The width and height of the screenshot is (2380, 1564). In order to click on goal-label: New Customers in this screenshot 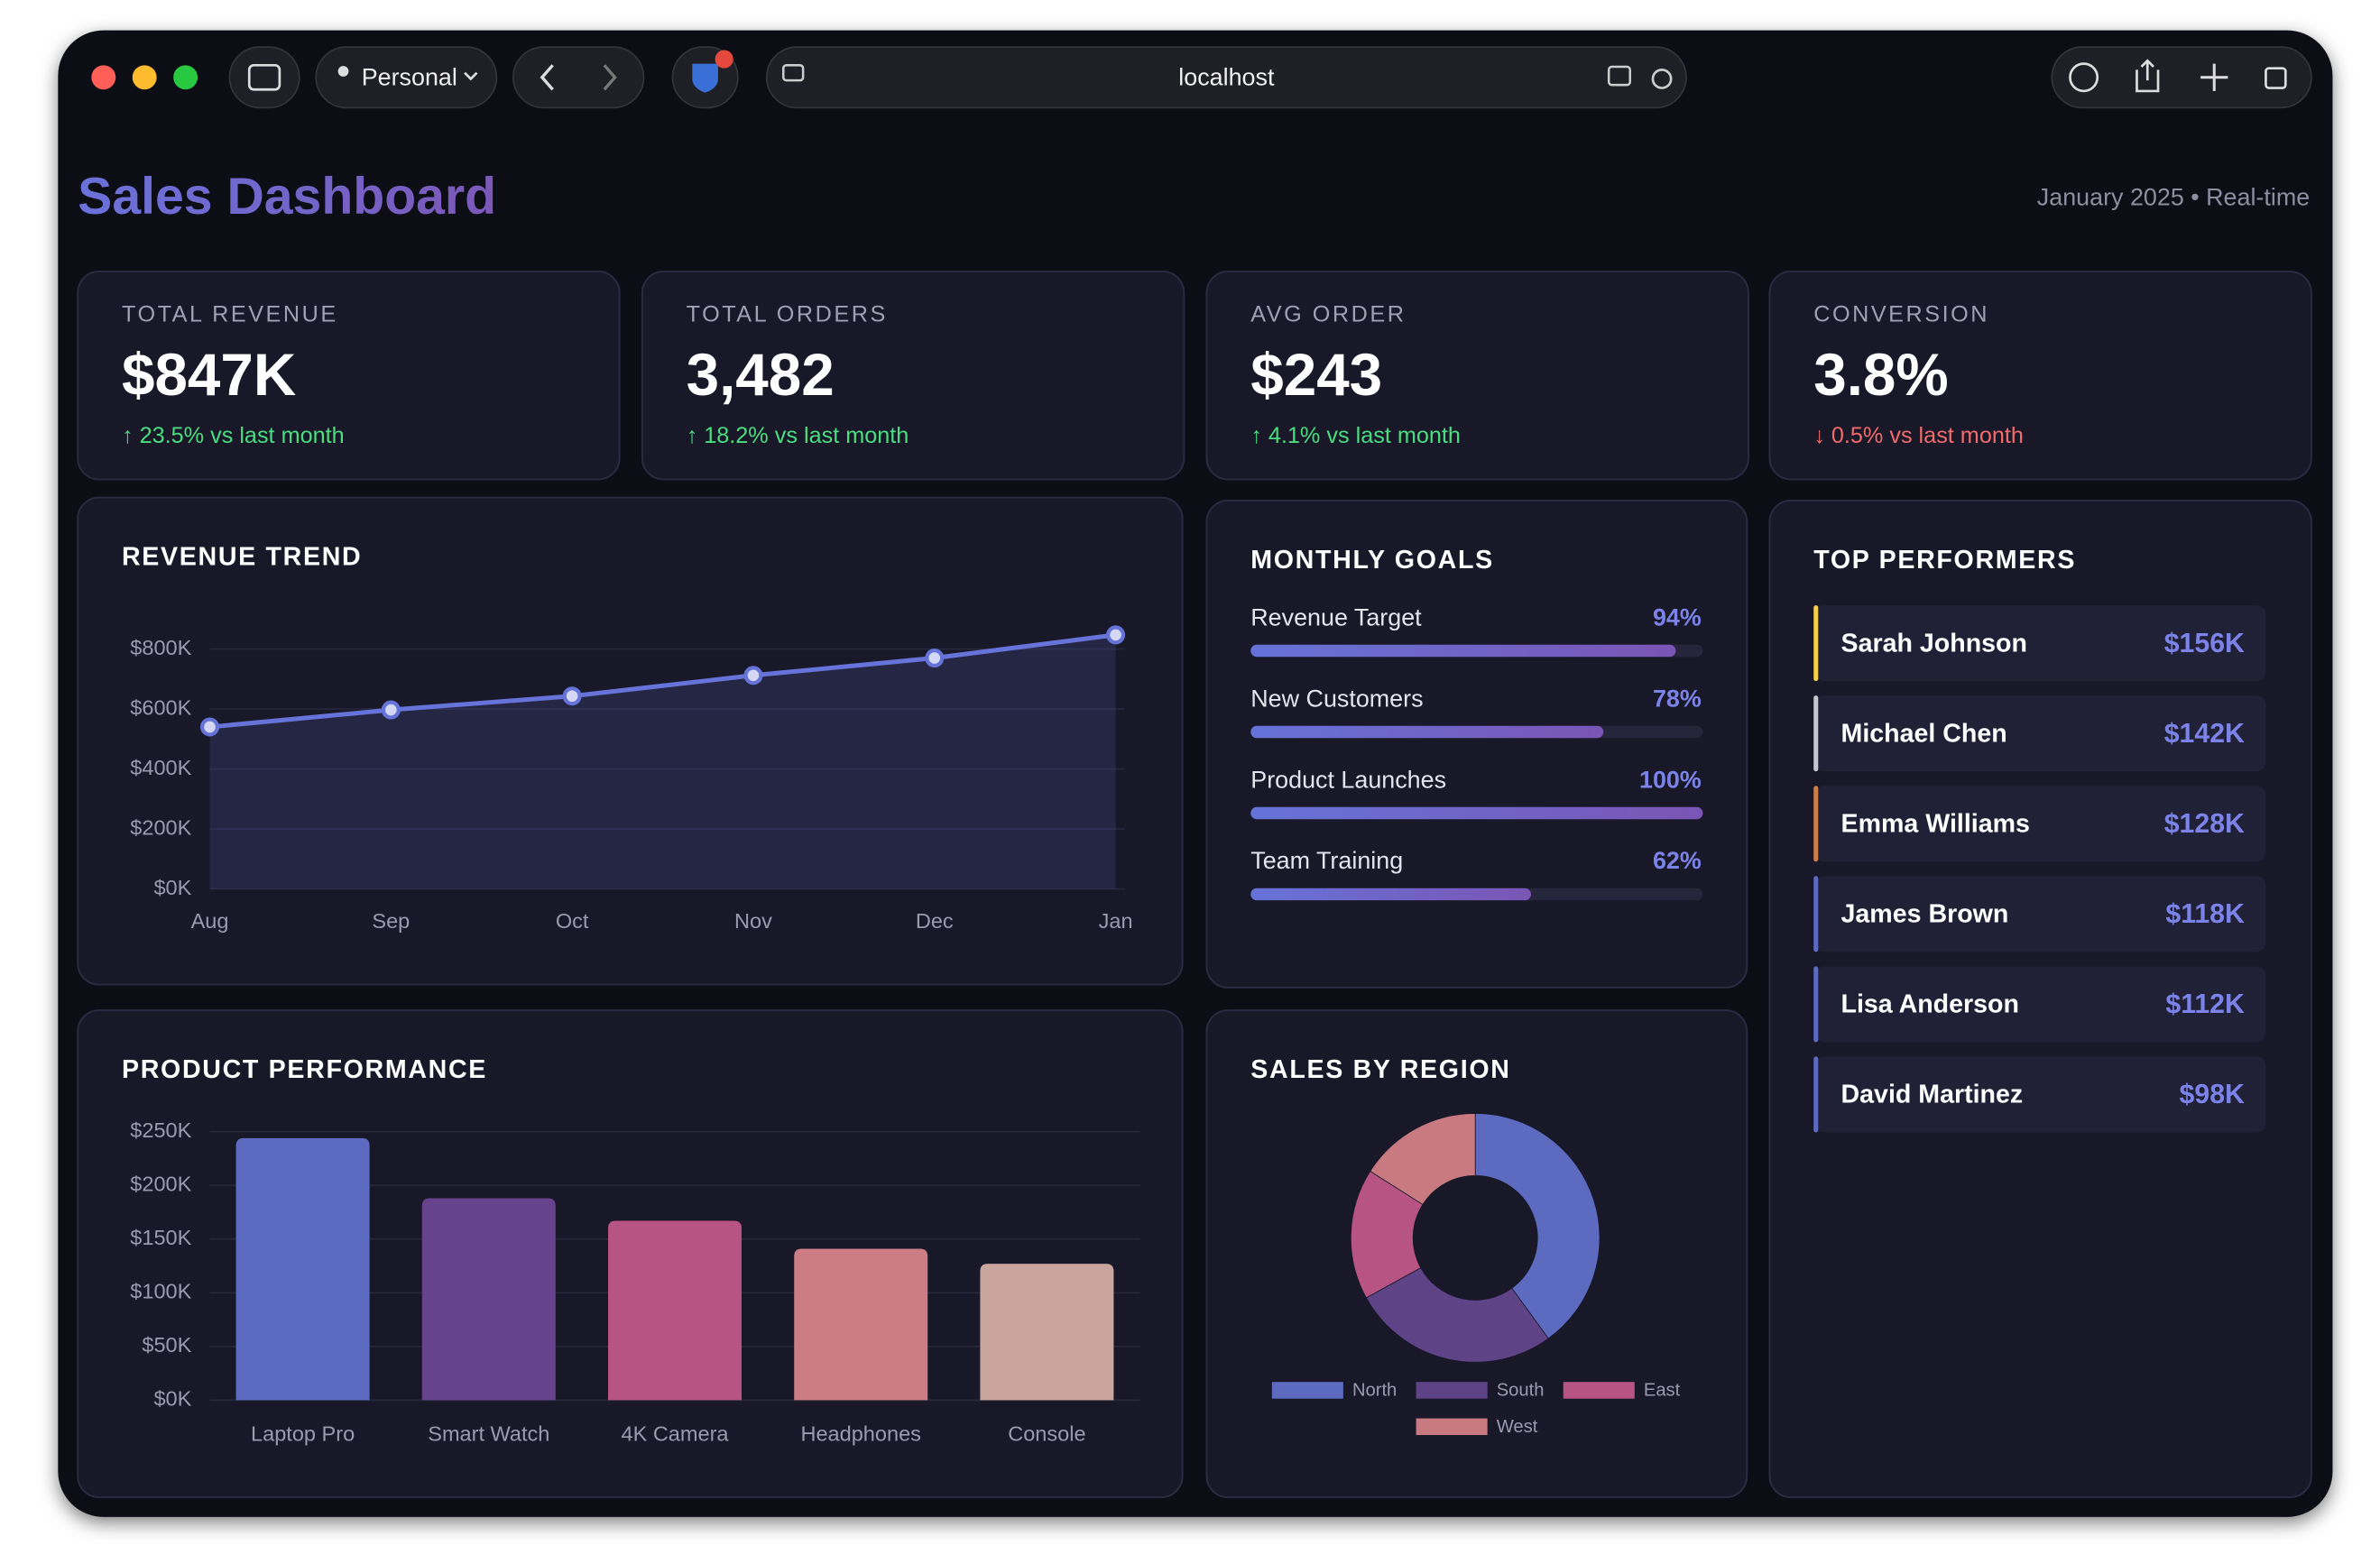, I will do `click(1336, 698)`.